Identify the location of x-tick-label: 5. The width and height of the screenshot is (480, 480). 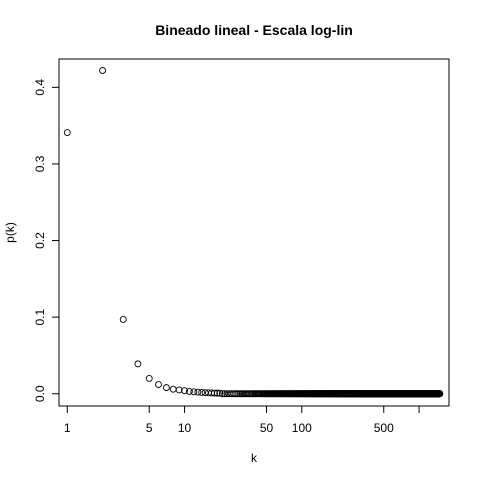
(149, 428).